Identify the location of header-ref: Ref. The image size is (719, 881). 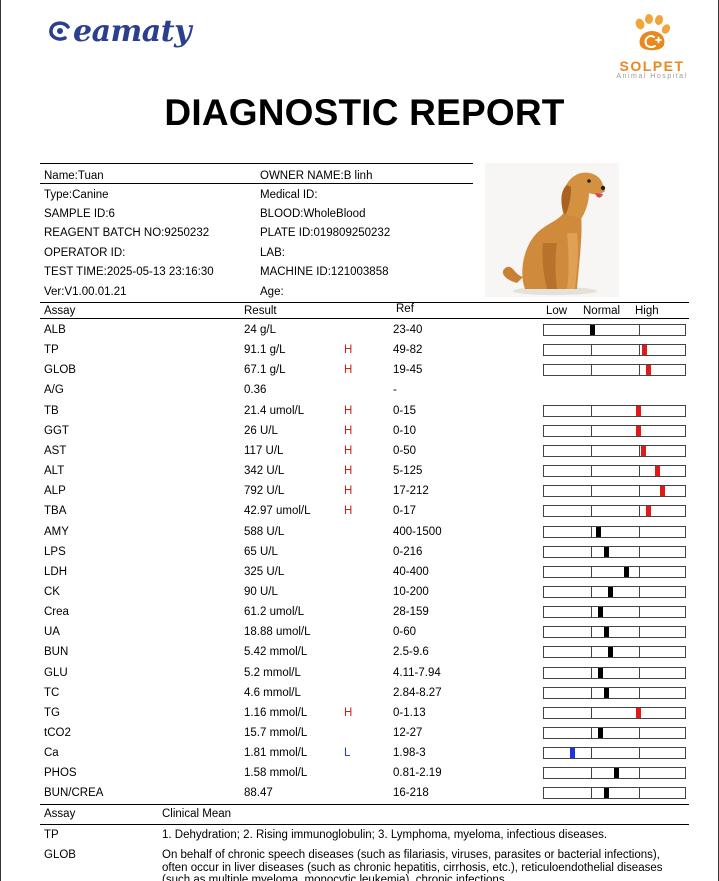
(405, 309).